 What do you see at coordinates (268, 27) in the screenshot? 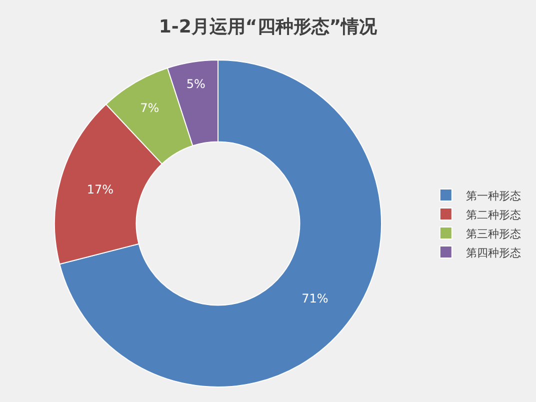
I see `chart-title: 1-2月运用“四种形态”情况` at bounding box center [268, 27].